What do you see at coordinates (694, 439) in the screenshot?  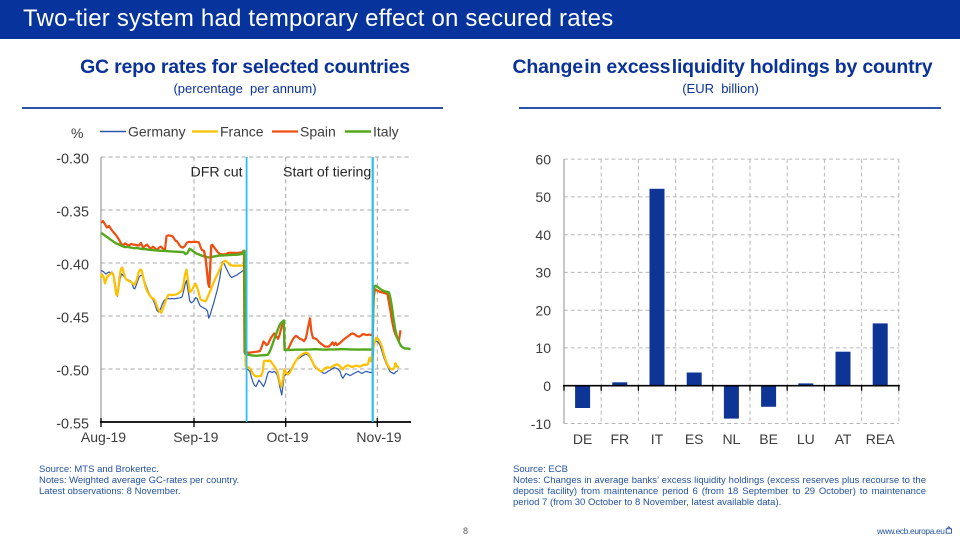 I see `svg-text: ES` at bounding box center [694, 439].